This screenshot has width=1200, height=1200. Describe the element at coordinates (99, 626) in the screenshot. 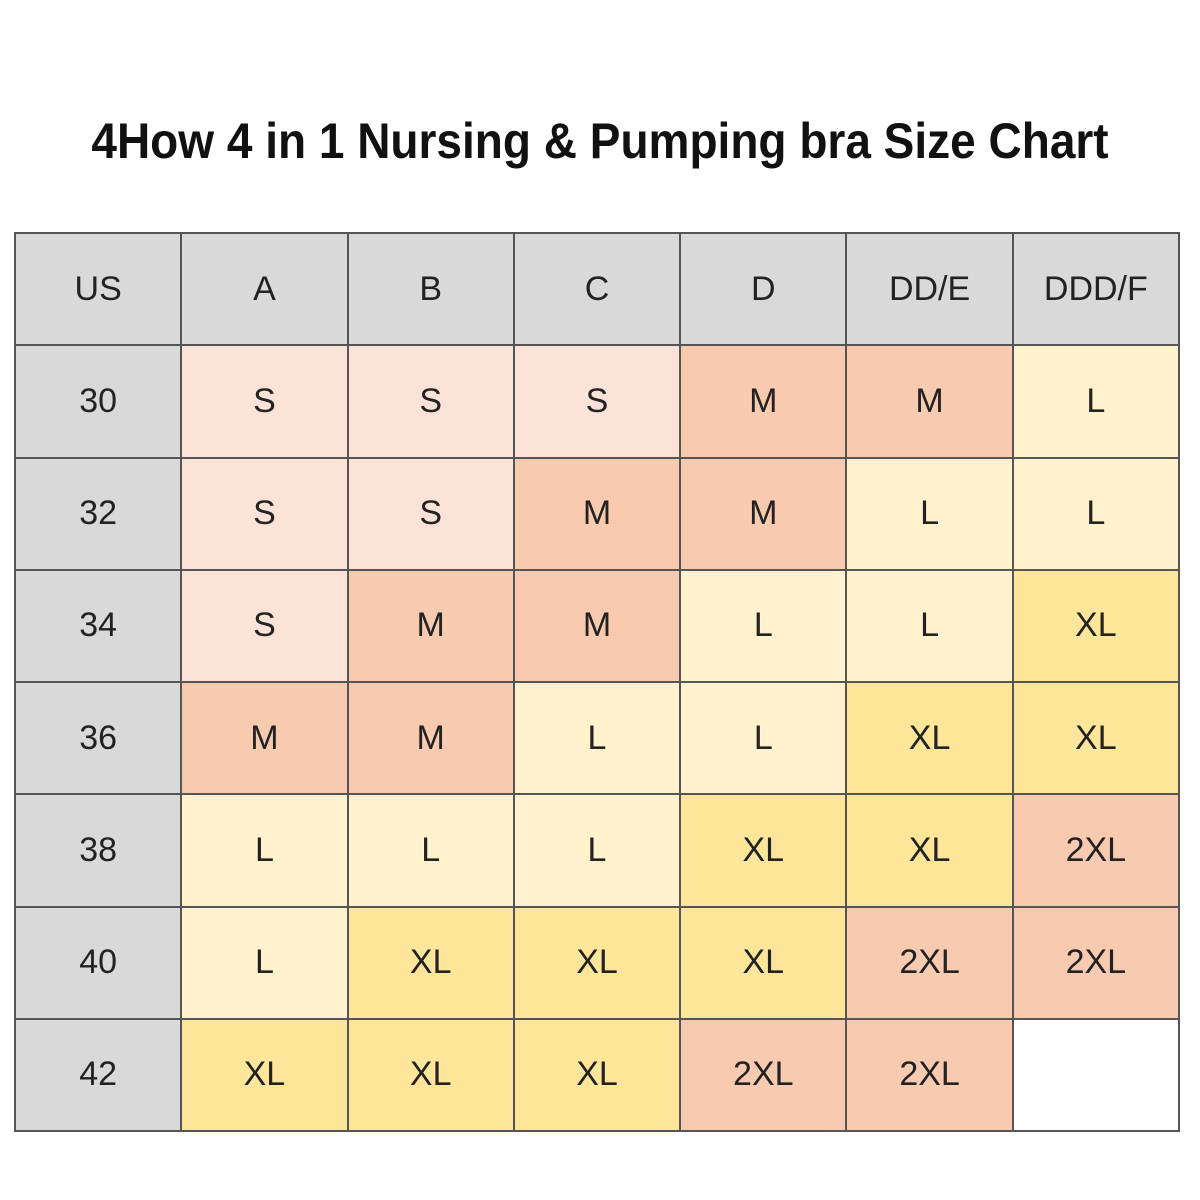

I see `row-label: 34` at that location.